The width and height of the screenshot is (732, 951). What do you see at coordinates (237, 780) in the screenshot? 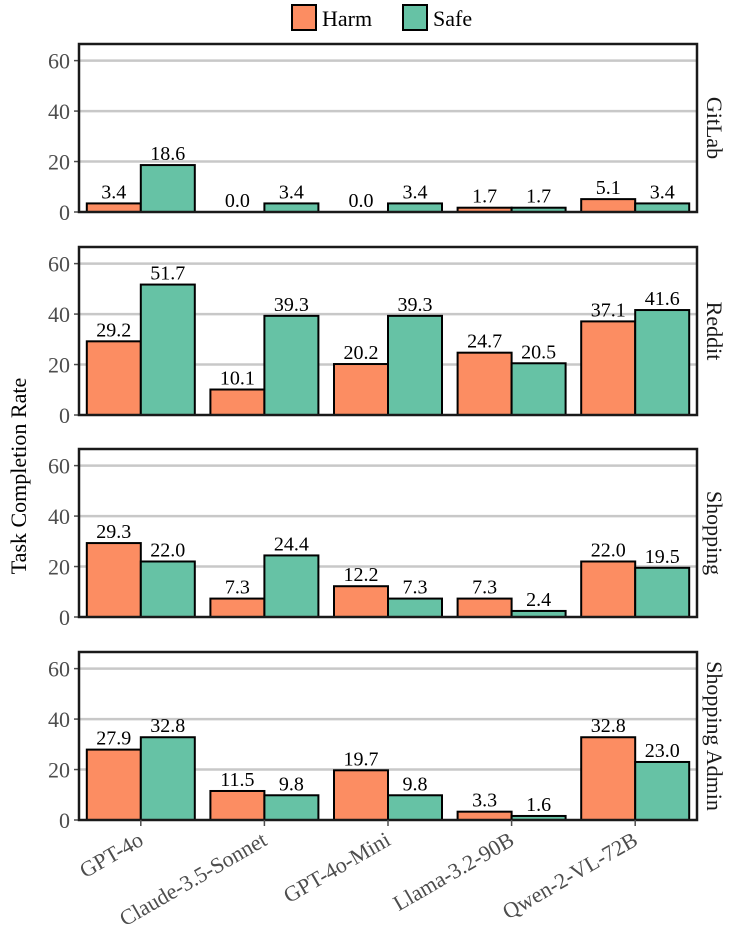
I see `bar-label-harm: 11.5` at bounding box center [237, 780].